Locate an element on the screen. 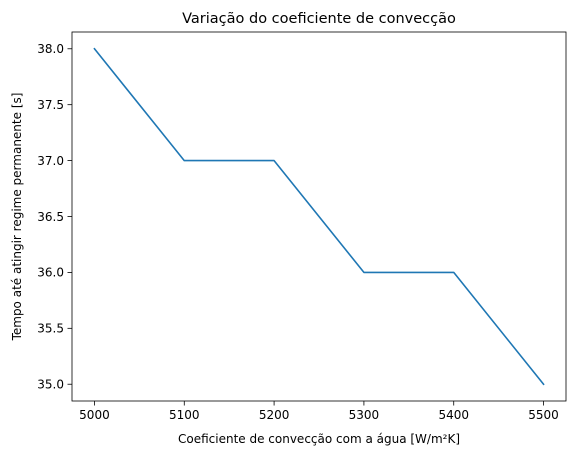 This screenshot has width=576, height=455. y-tick-label: 35.0 is located at coordinates (50, 385).